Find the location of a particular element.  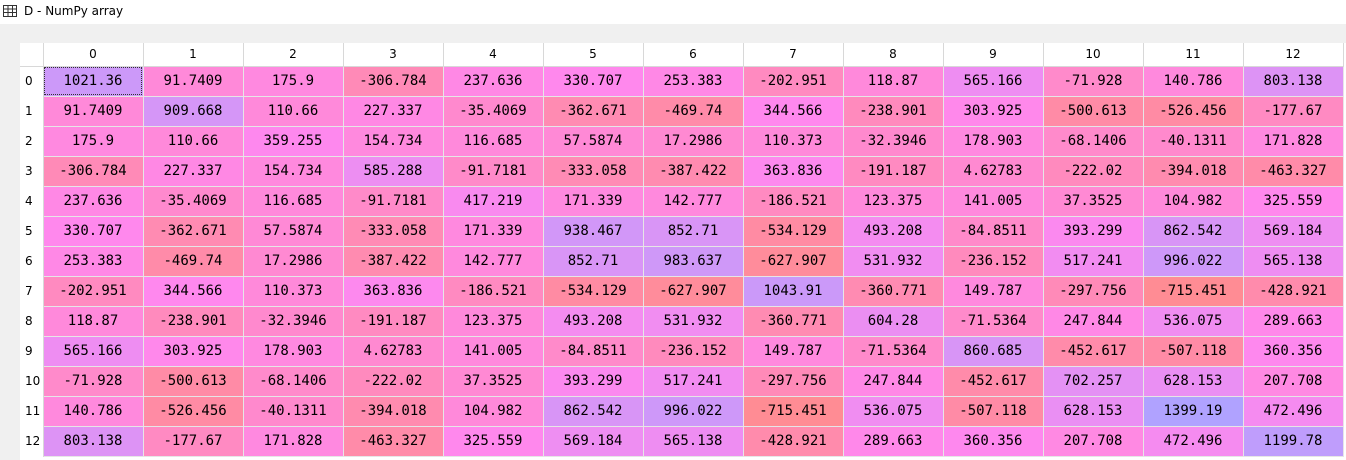

array-cell: 303.925 is located at coordinates (193, 351).